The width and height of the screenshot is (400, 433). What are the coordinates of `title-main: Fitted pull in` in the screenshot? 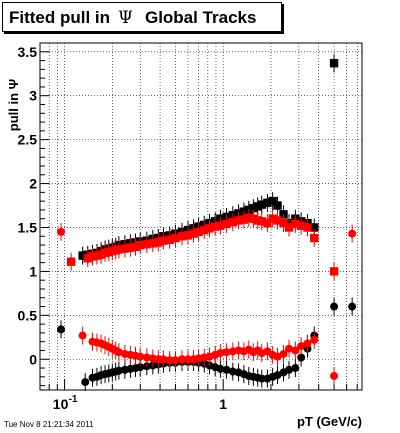 It's located at (60, 17).